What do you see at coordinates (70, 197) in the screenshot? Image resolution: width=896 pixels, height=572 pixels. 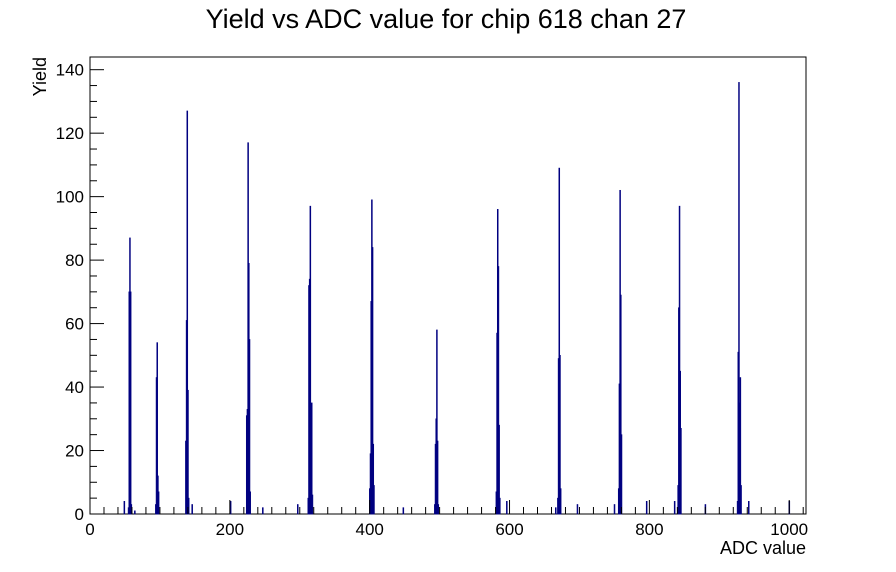 I see `y-tick-label: 100` at bounding box center [70, 197].